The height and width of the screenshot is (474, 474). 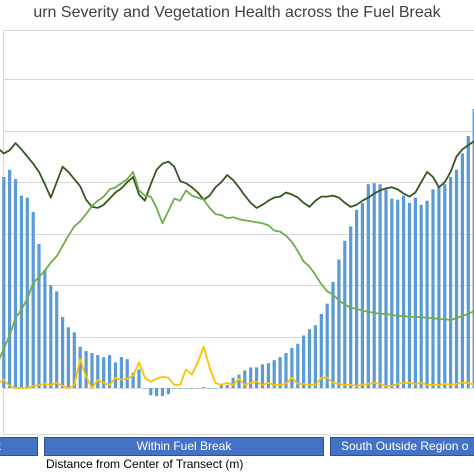 I want to click on region-label-south-outside: South Outside Region o, so click(x=402, y=446).